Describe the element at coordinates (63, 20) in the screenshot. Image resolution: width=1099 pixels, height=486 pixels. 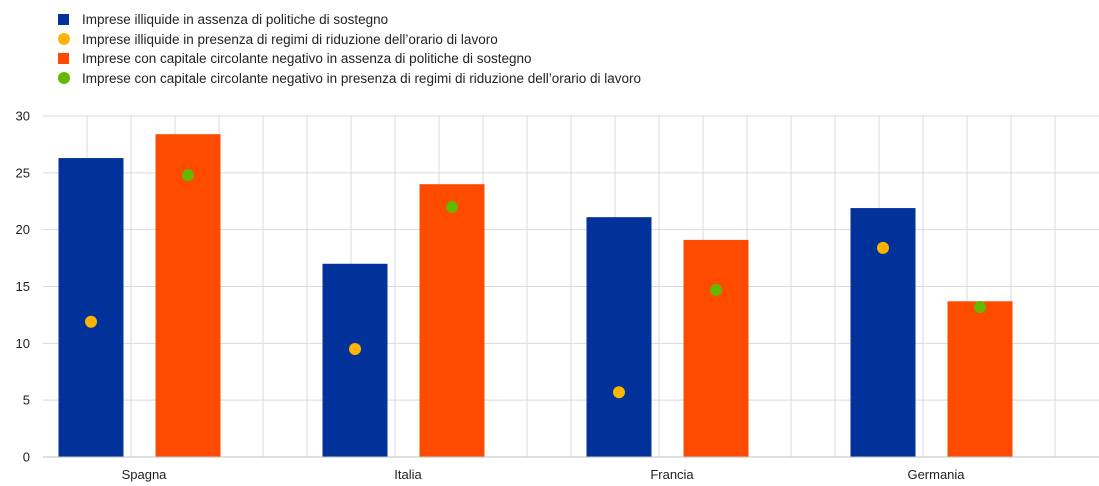
I see `legend-swatch-blue` at that location.